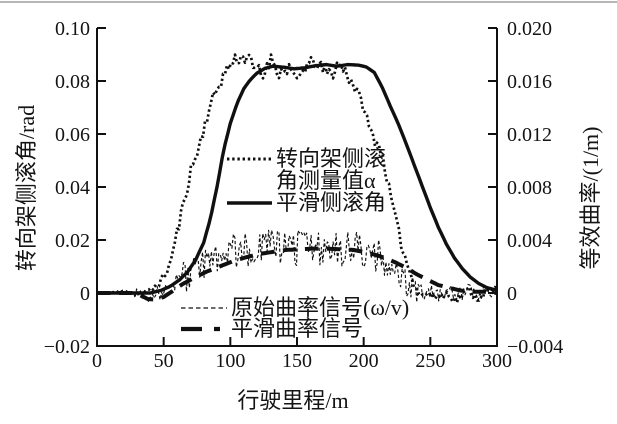 The width and height of the screenshot is (617, 424). What do you see at coordinates (26, 188) in the screenshot?
I see `left-axis-title: 转向架侧滚角/rad` at bounding box center [26, 188].